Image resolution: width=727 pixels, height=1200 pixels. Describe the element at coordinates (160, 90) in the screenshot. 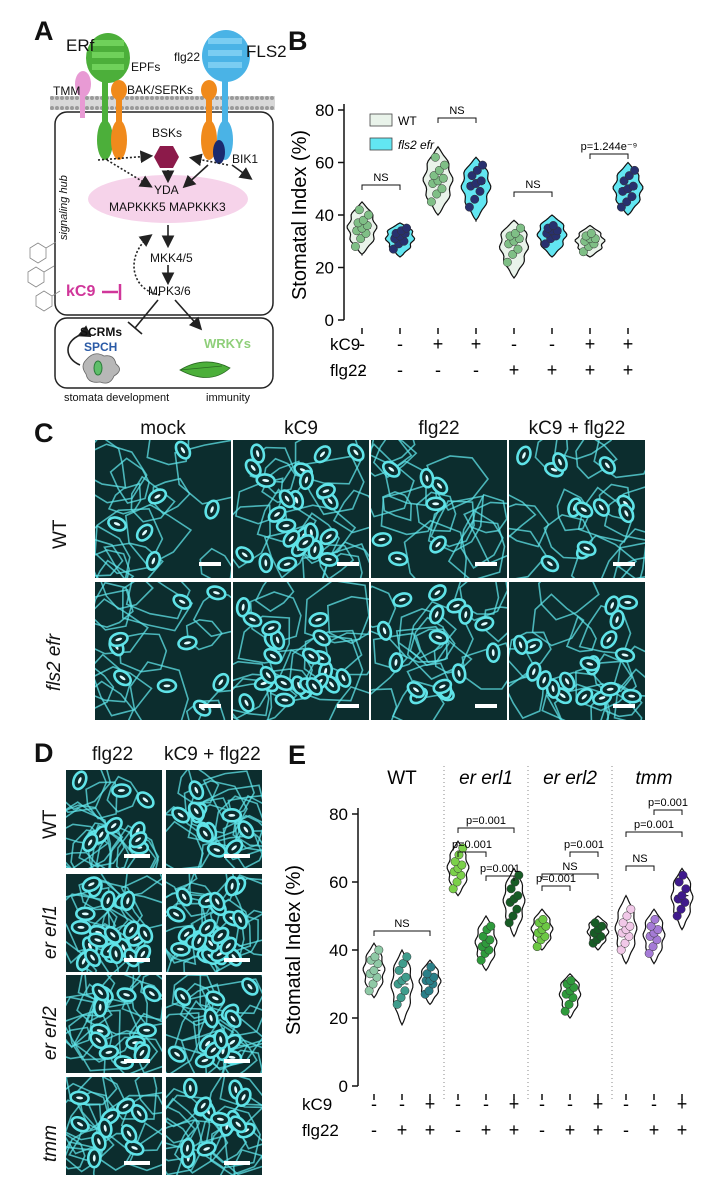

I see `bak-serks-label: BAK/SERKs` at that location.